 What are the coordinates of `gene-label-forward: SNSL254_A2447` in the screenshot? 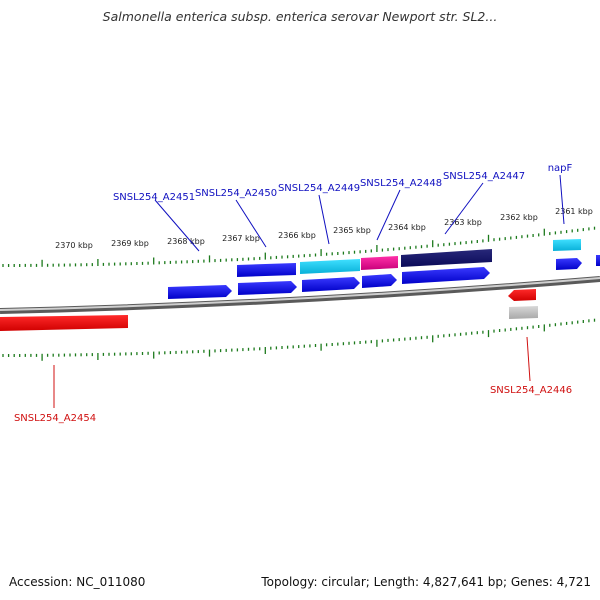 It's located at (484, 176).